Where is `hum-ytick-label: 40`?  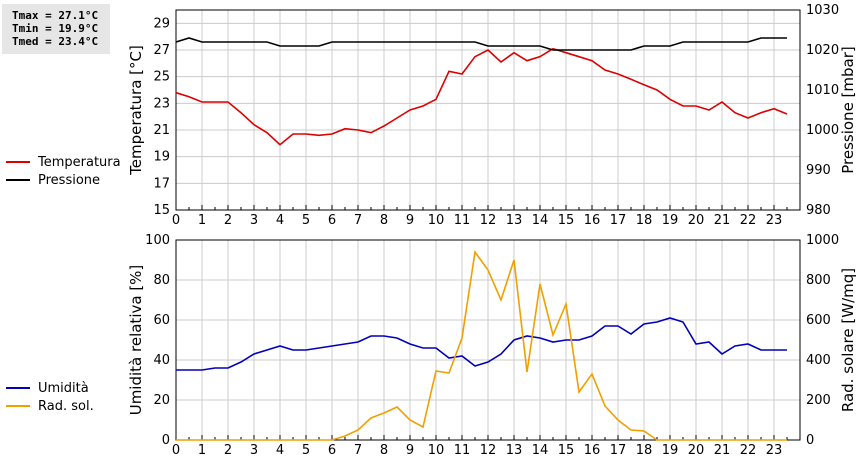 hum-ytick-label: 40 is located at coordinates (161, 360).